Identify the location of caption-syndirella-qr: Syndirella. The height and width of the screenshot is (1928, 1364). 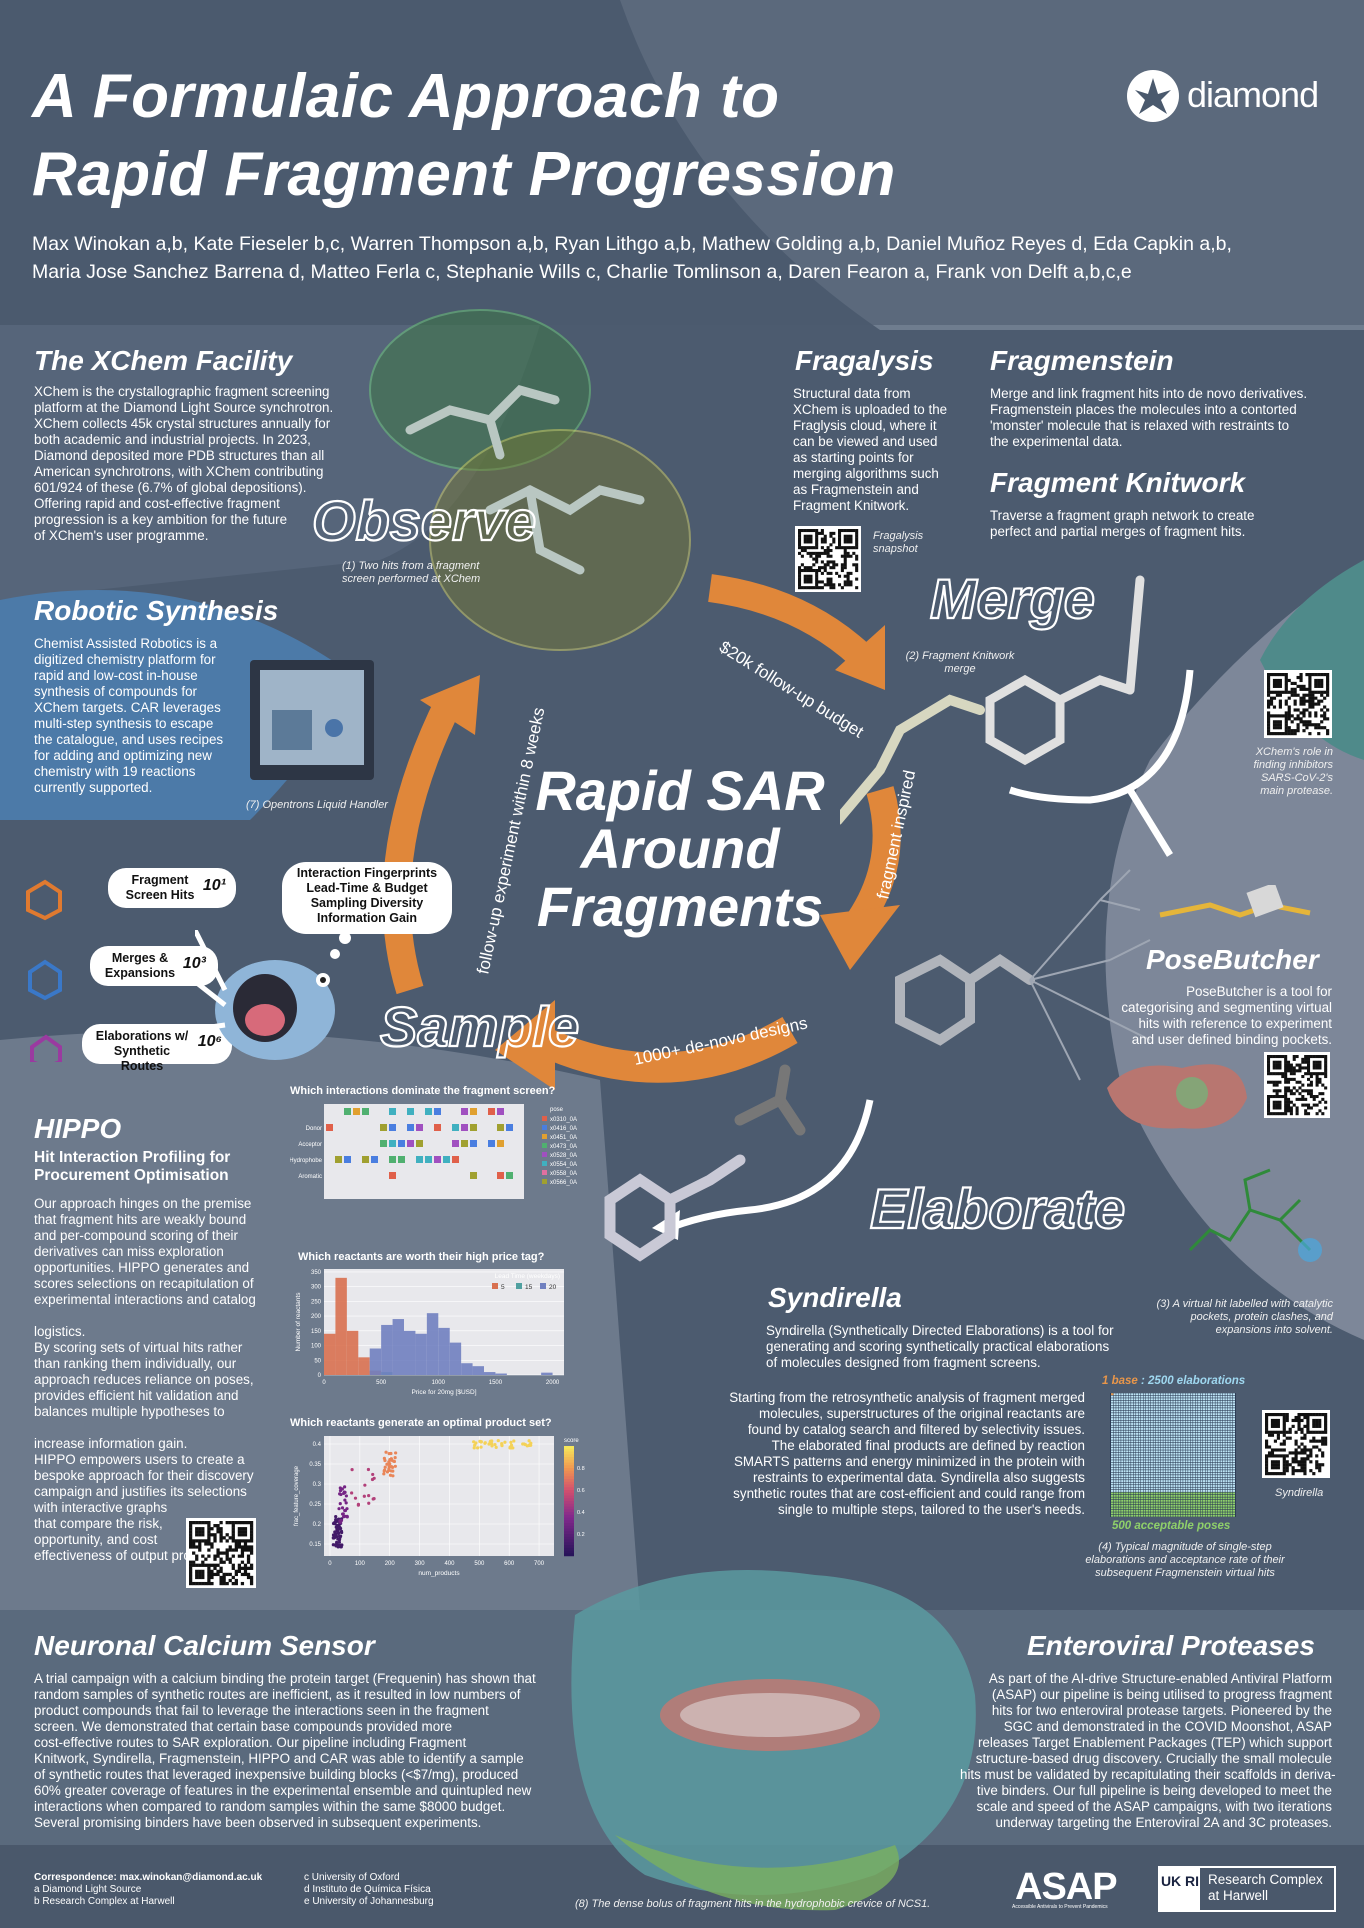
(1299, 1493).